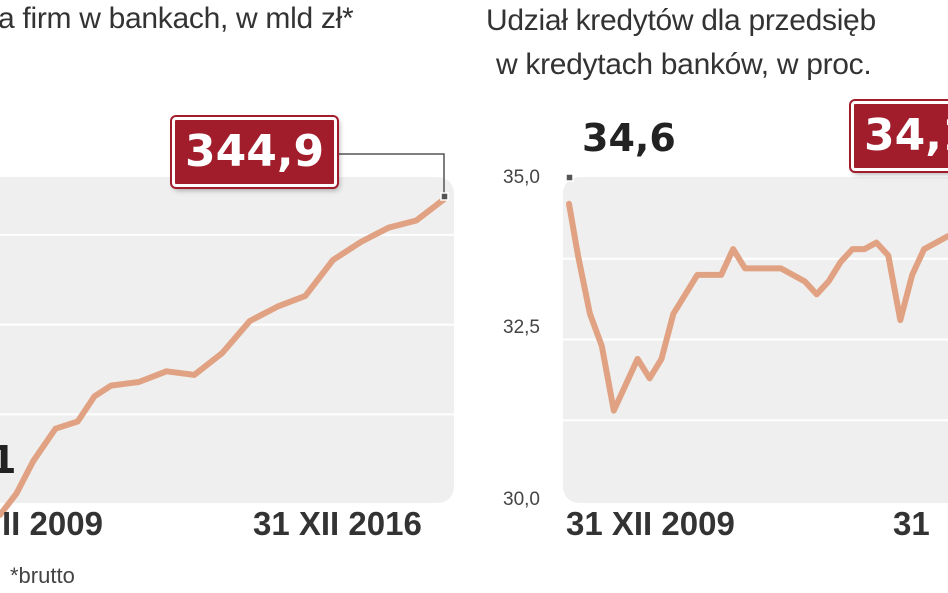  I want to click on left-end-value-callout: 344,9, so click(255, 152).